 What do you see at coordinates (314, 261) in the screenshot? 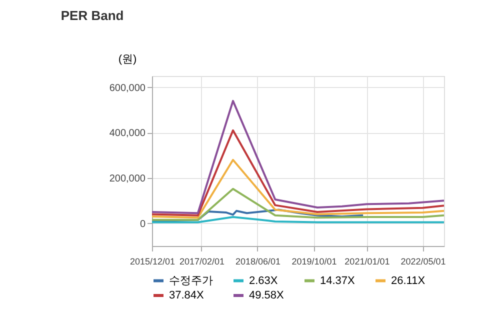
I see `x-tick-label: 2019/10/01` at bounding box center [314, 261].